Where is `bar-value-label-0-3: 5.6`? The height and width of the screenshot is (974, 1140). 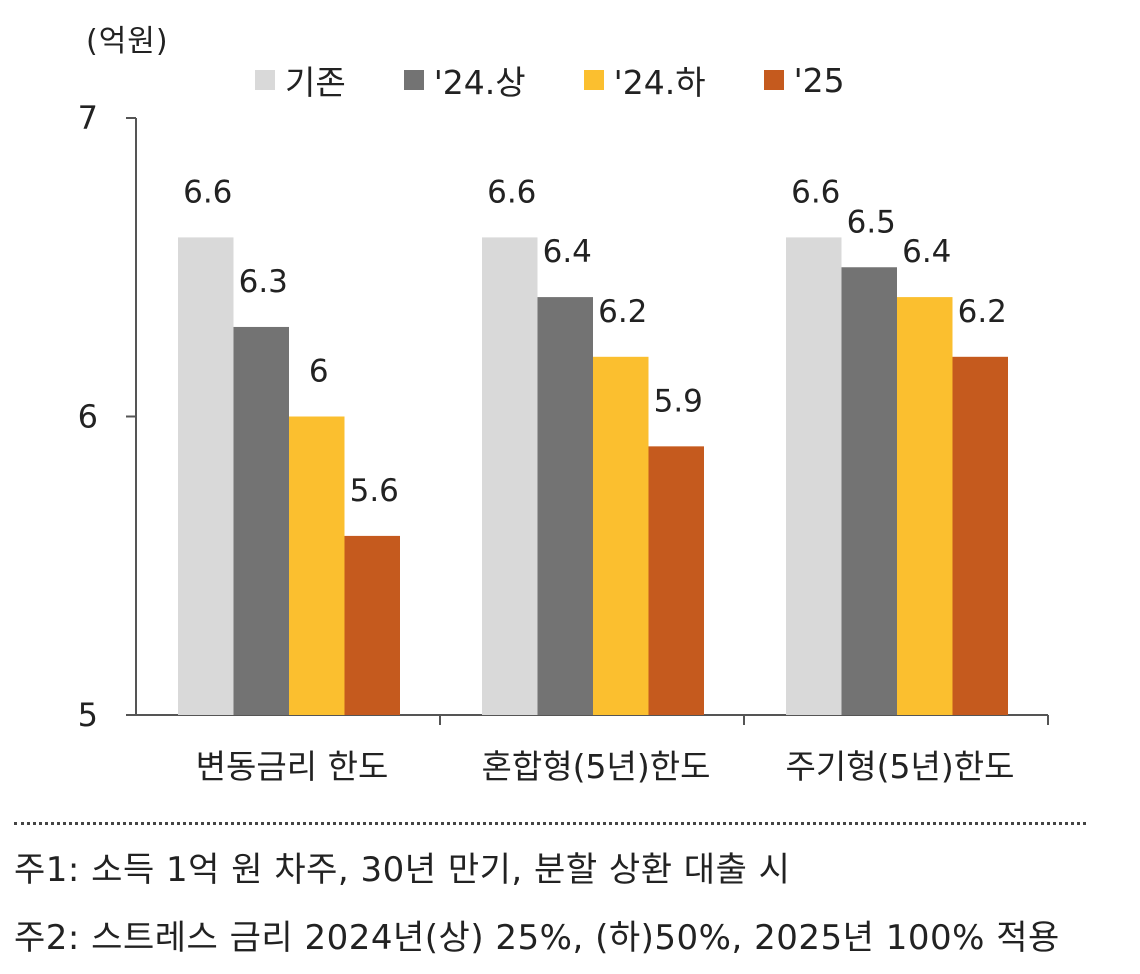 bar-value-label-0-3: 5.6 is located at coordinates (374, 491).